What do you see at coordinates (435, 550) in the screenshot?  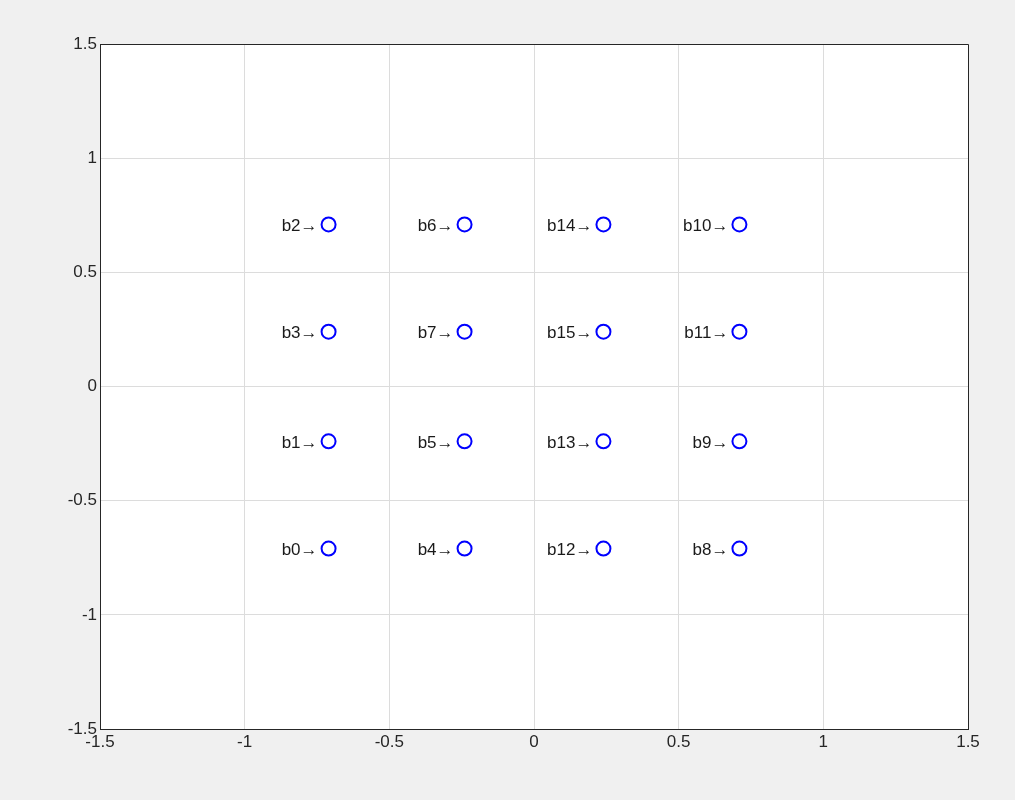 I see `annotation: b4→` at bounding box center [435, 550].